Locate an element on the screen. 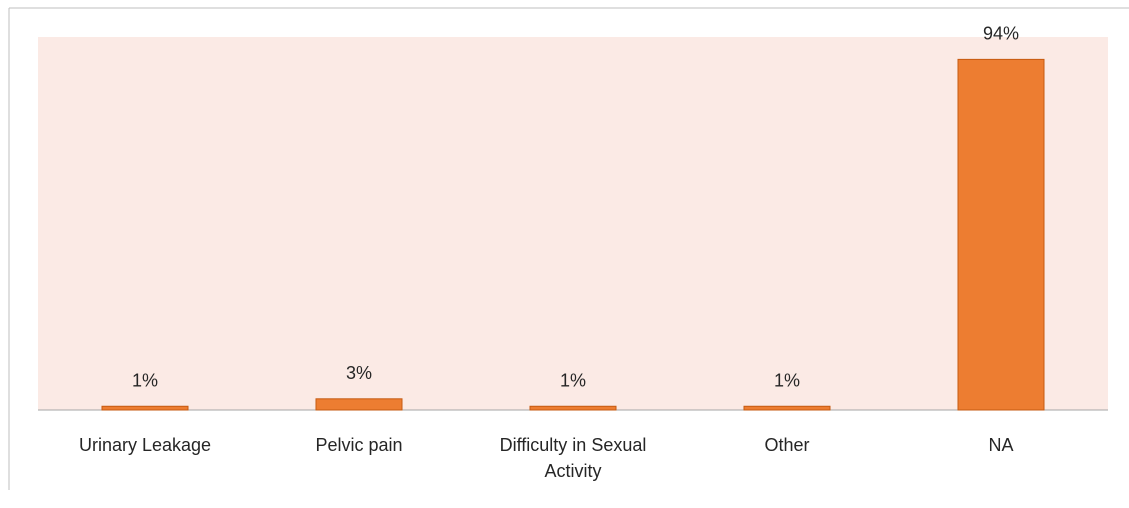  value-label: 3% is located at coordinates (359, 373).